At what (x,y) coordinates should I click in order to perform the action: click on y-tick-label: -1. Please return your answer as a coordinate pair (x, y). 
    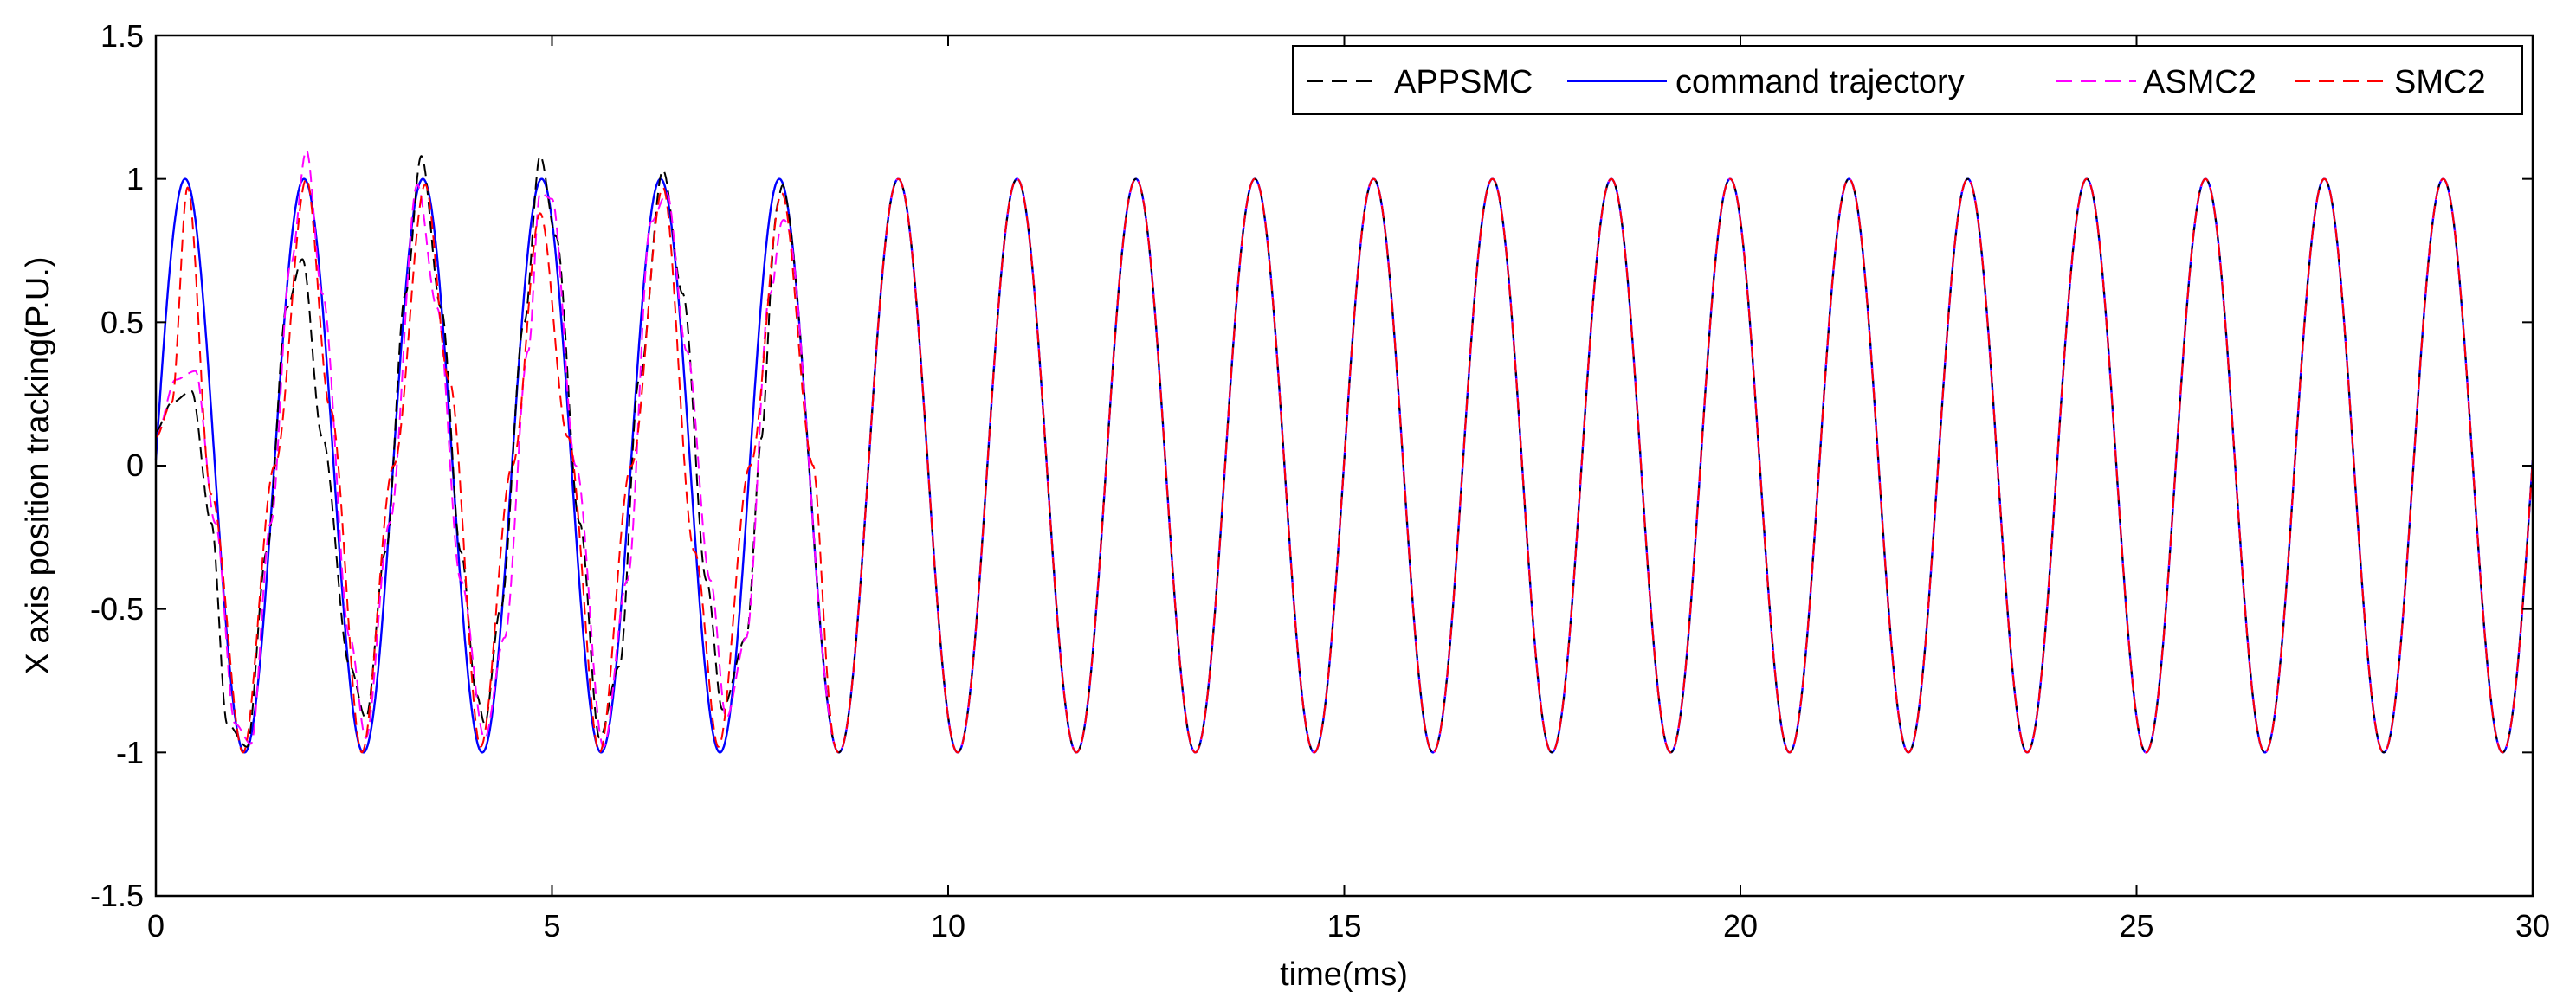
    Looking at the image, I should click on (130, 753).